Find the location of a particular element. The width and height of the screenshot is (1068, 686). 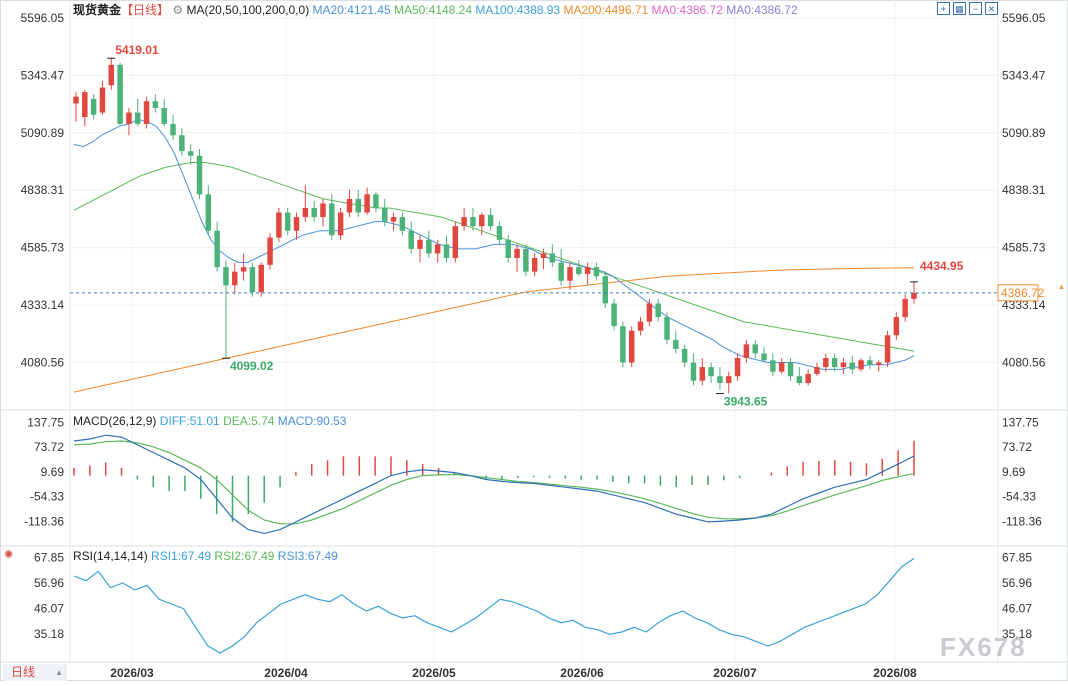

instrument-name: 现货黄金 is located at coordinates (97, 9).